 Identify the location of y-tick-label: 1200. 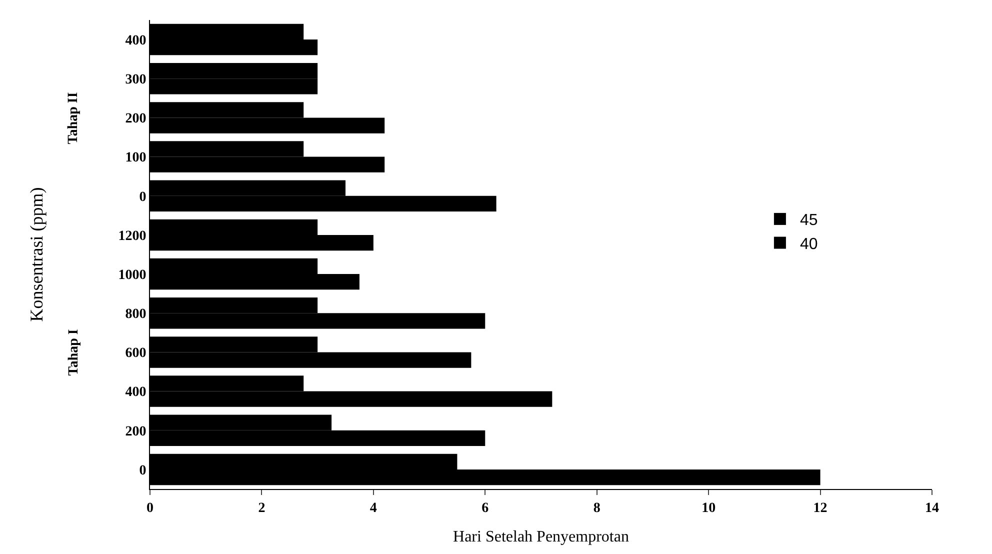
(132, 236).